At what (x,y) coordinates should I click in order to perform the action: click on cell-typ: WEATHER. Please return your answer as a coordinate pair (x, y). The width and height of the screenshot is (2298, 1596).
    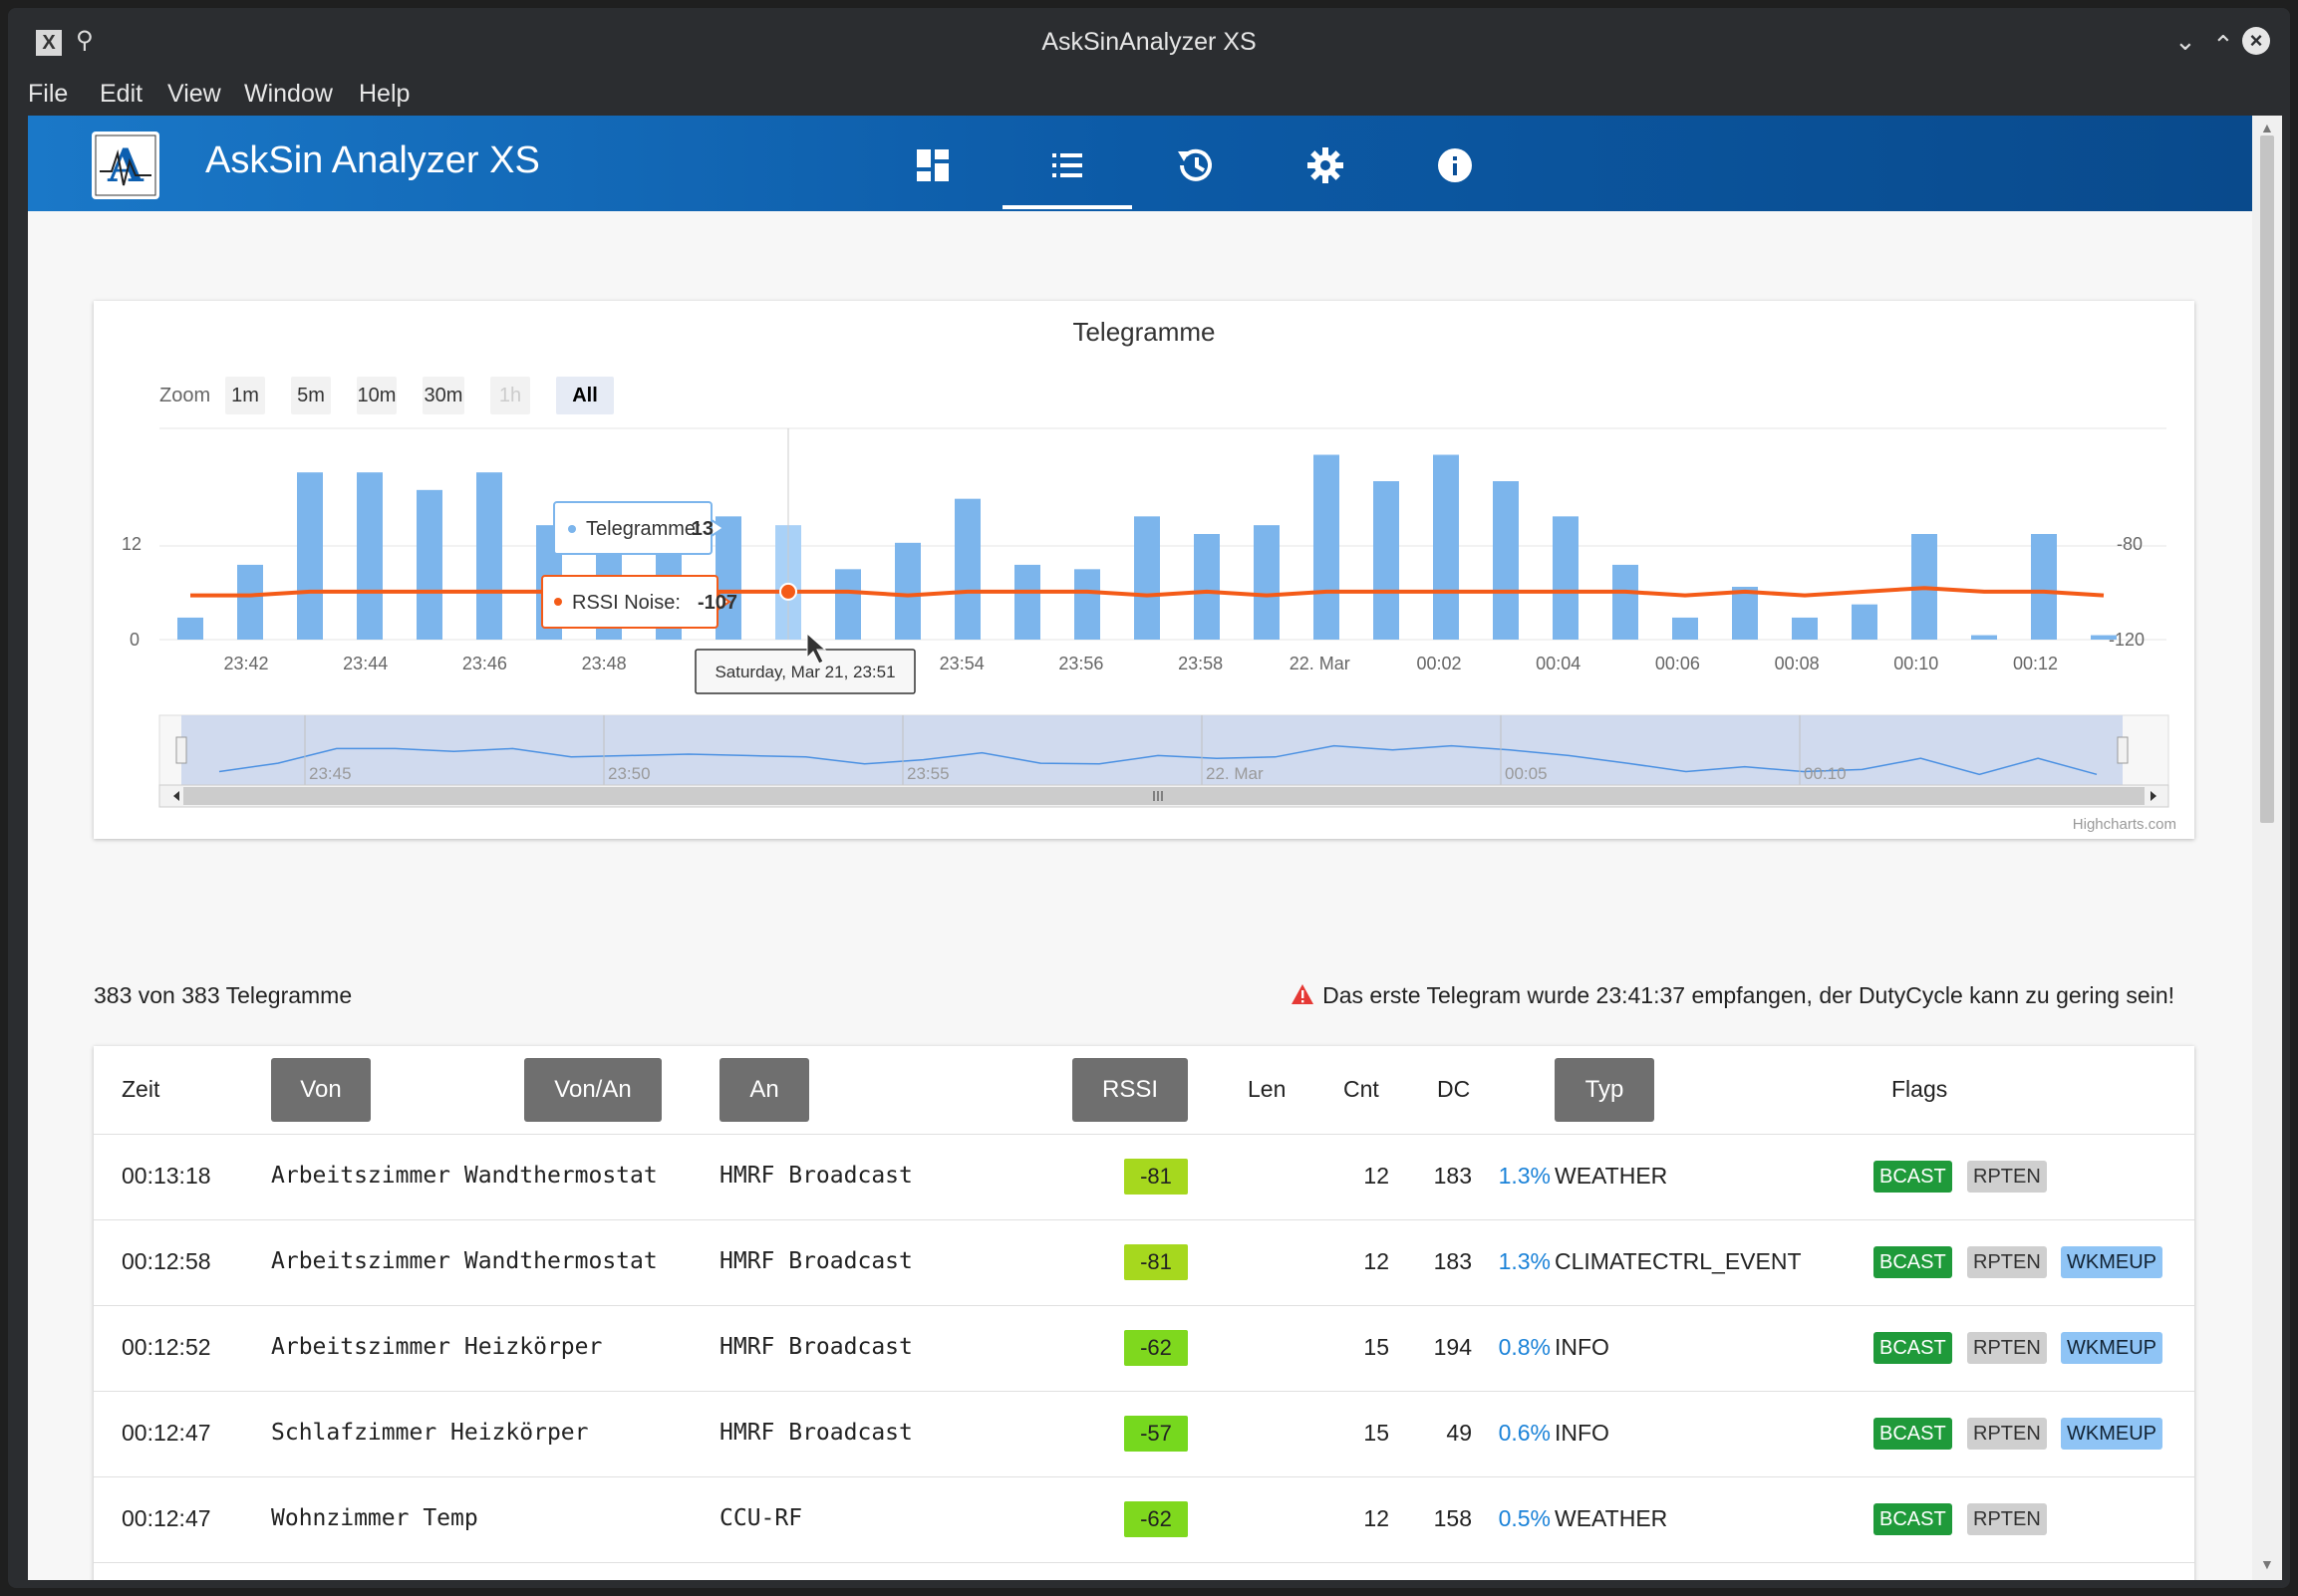
    Looking at the image, I should click on (1612, 1518).